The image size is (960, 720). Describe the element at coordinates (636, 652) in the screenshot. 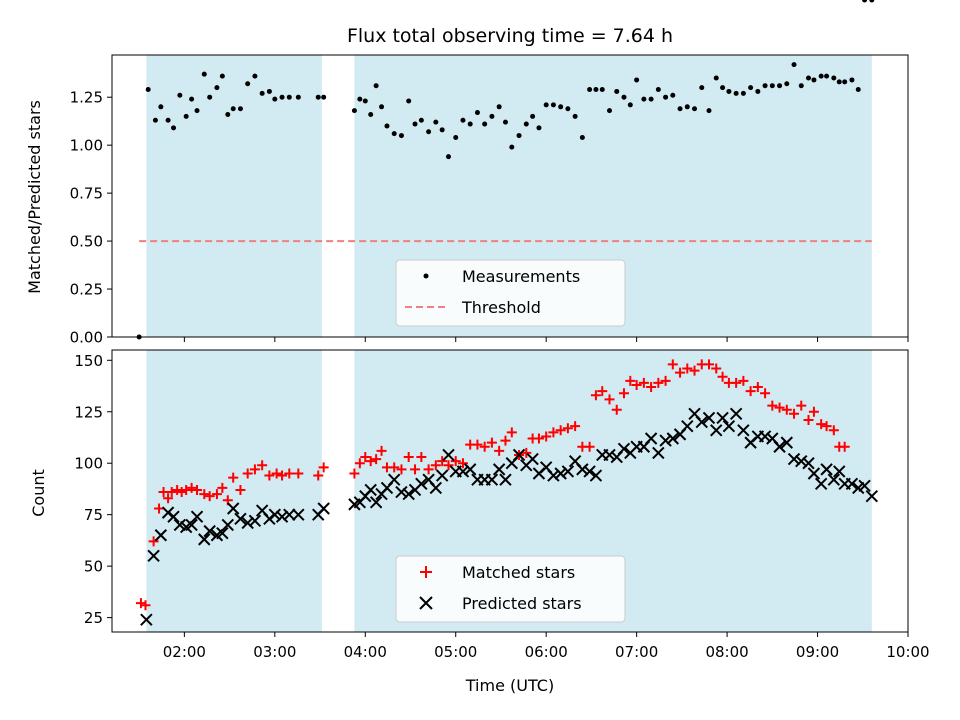

I see `x-tick-label: 07:00` at that location.